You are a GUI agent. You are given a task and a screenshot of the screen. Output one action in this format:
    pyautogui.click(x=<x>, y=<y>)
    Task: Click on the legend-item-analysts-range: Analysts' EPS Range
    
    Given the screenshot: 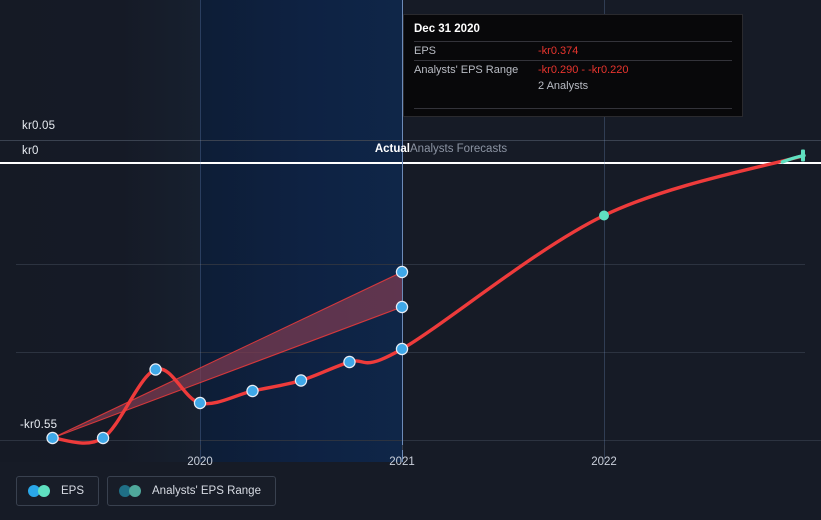 What is the action you would take?
    pyautogui.click(x=191, y=491)
    